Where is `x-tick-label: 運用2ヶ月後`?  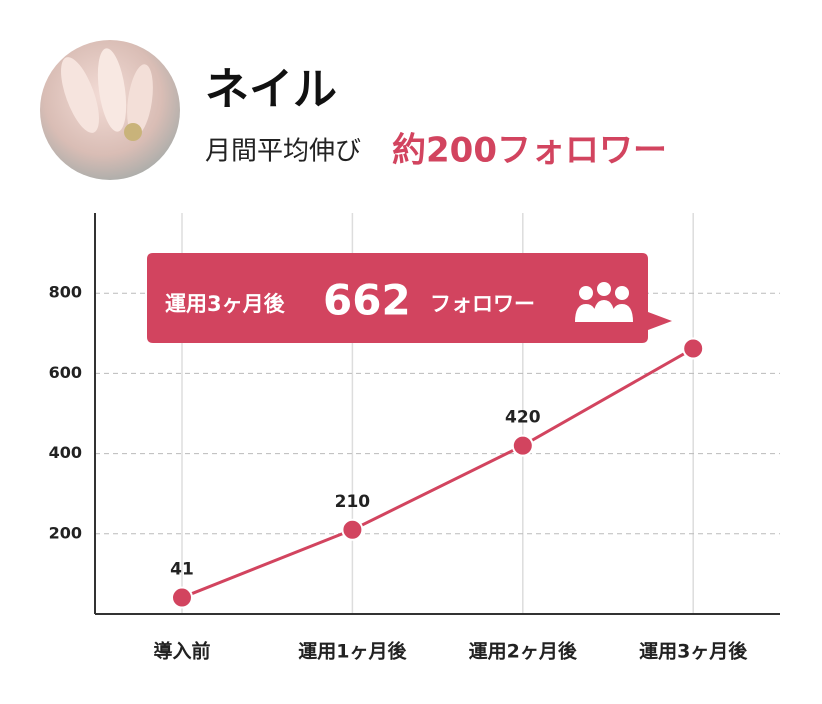
x-tick-label: 運用2ヶ月後 is located at coordinates (523, 651).